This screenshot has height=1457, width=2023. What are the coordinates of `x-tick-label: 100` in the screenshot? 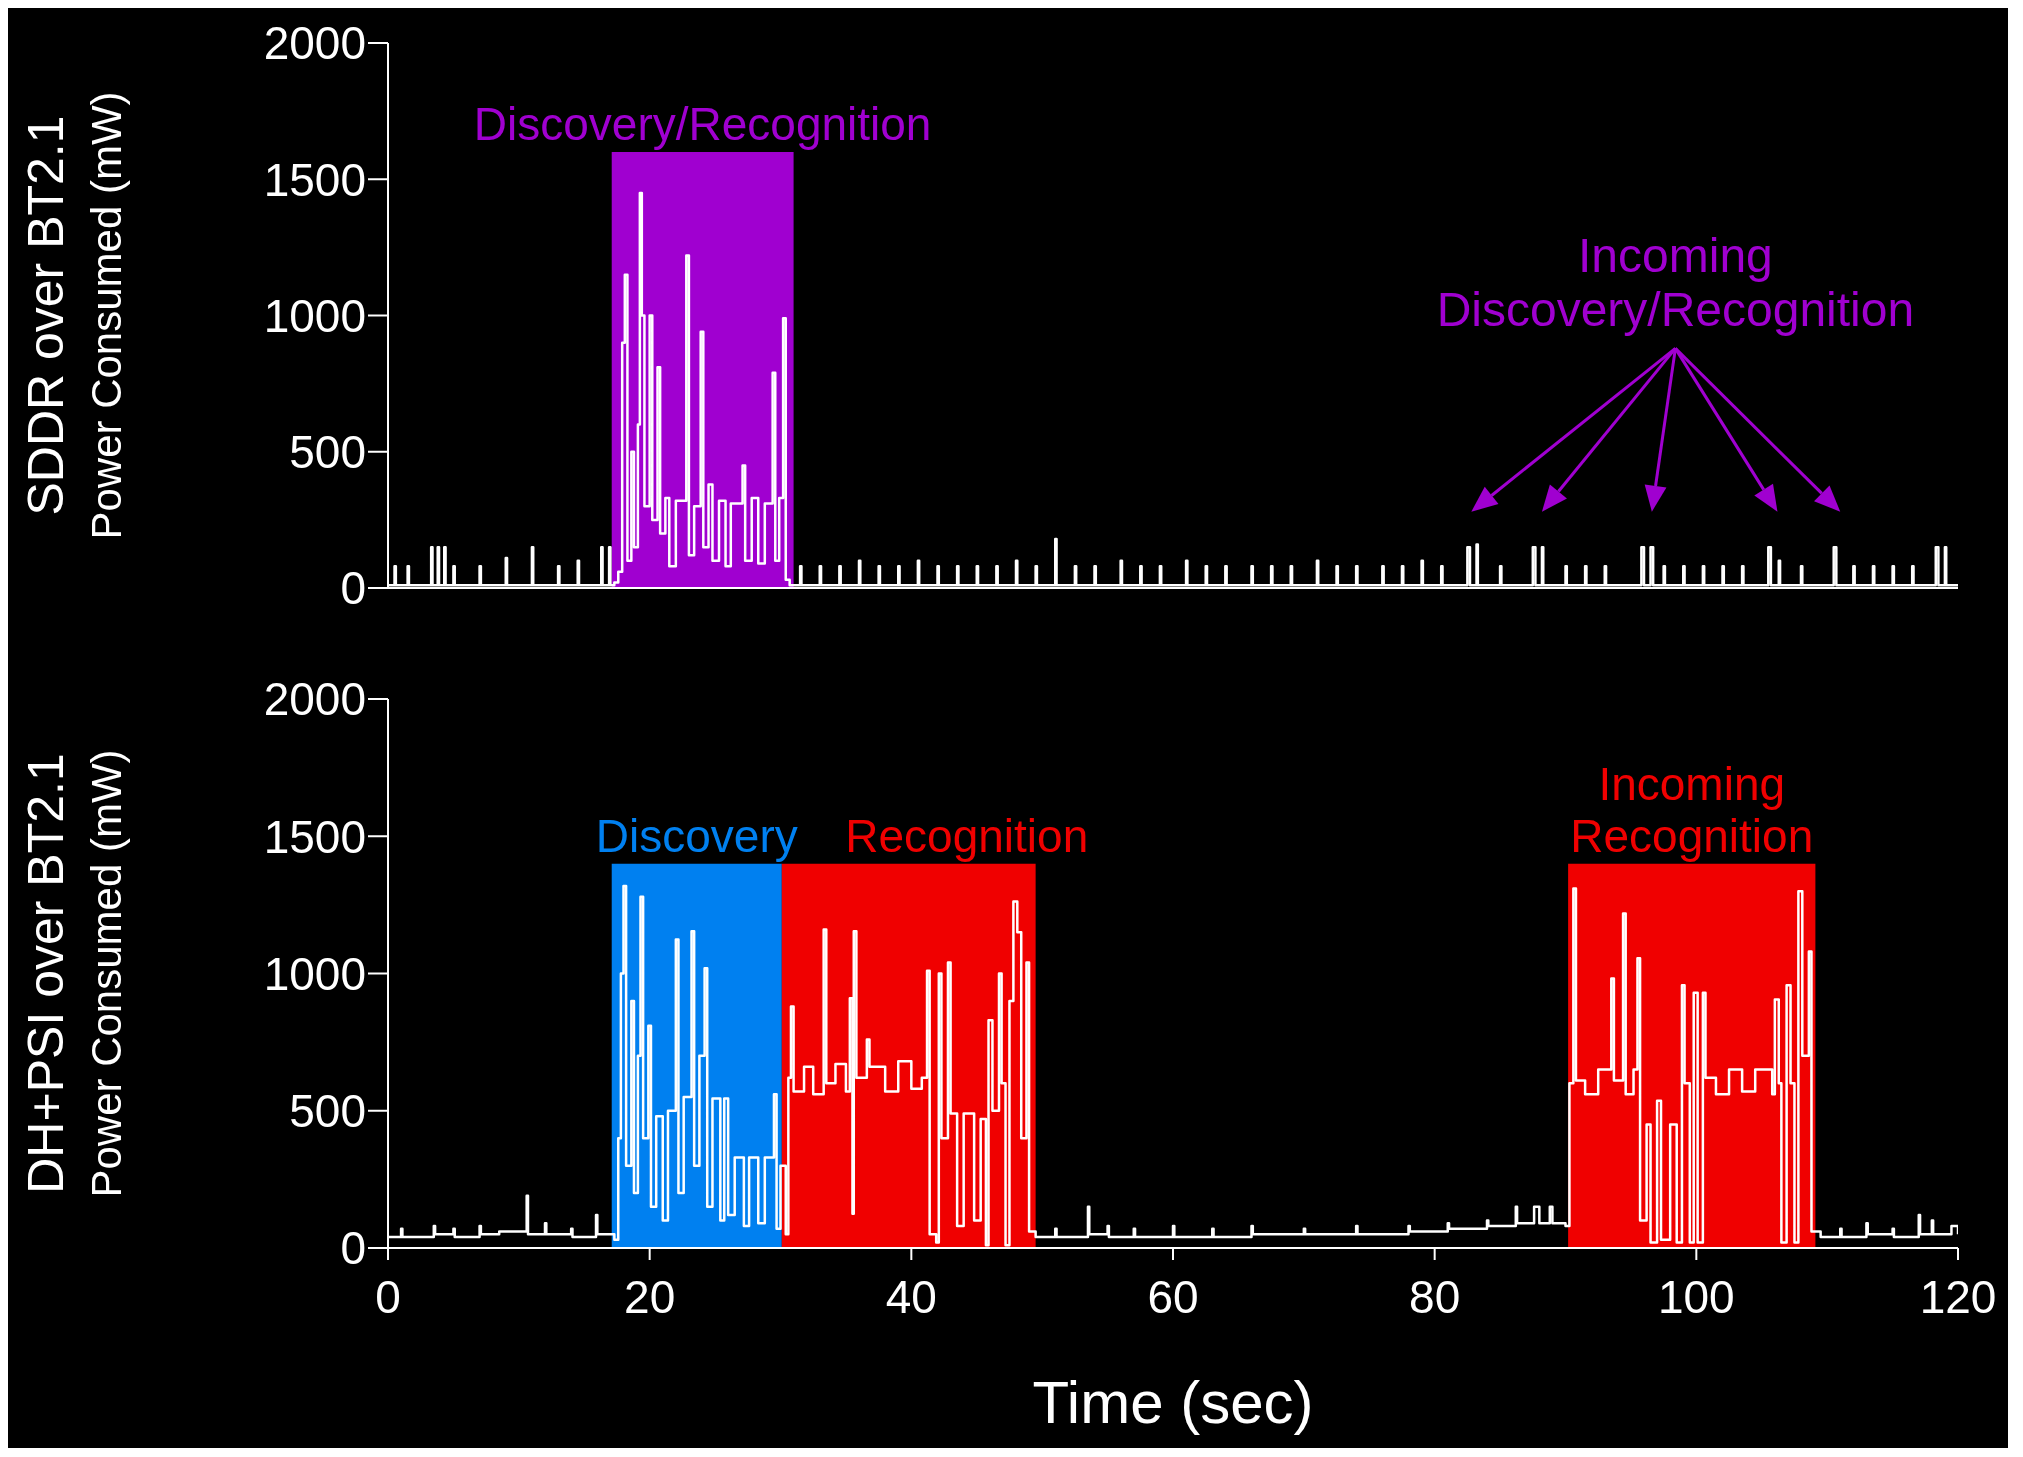 It's located at (1696, 1296).